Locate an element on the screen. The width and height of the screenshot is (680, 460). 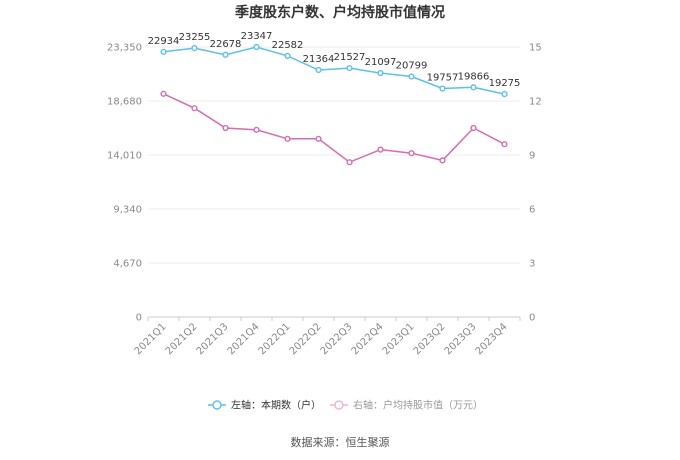
right-tick-label: 6 is located at coordinates (532, 210).